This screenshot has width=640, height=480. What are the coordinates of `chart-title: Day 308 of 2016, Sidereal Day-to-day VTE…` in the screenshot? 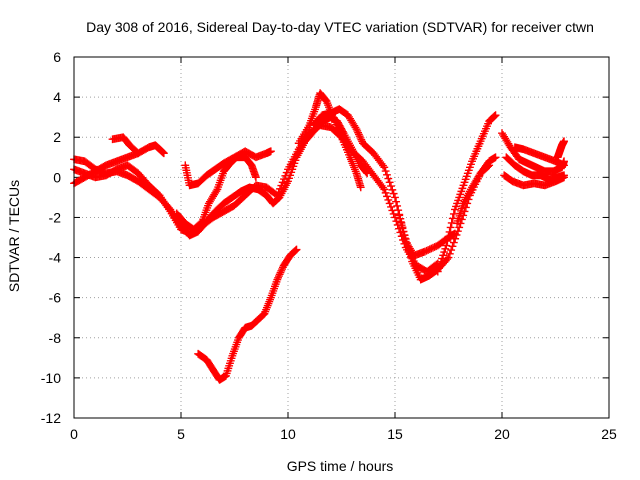 It's located at (340, 27).